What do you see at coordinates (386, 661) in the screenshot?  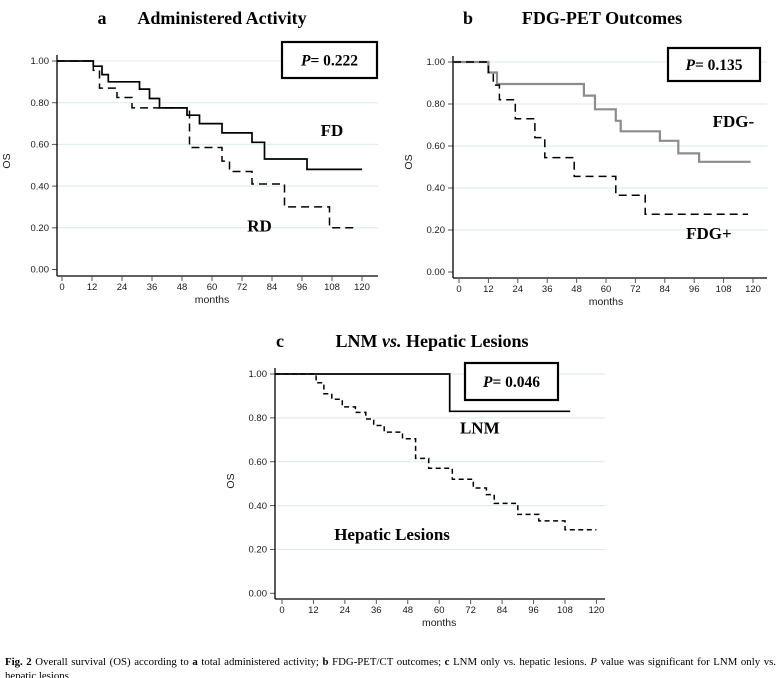 I see `caption-segment: FDG-PET/CT outcomes;` at bounding box center [386, 661].